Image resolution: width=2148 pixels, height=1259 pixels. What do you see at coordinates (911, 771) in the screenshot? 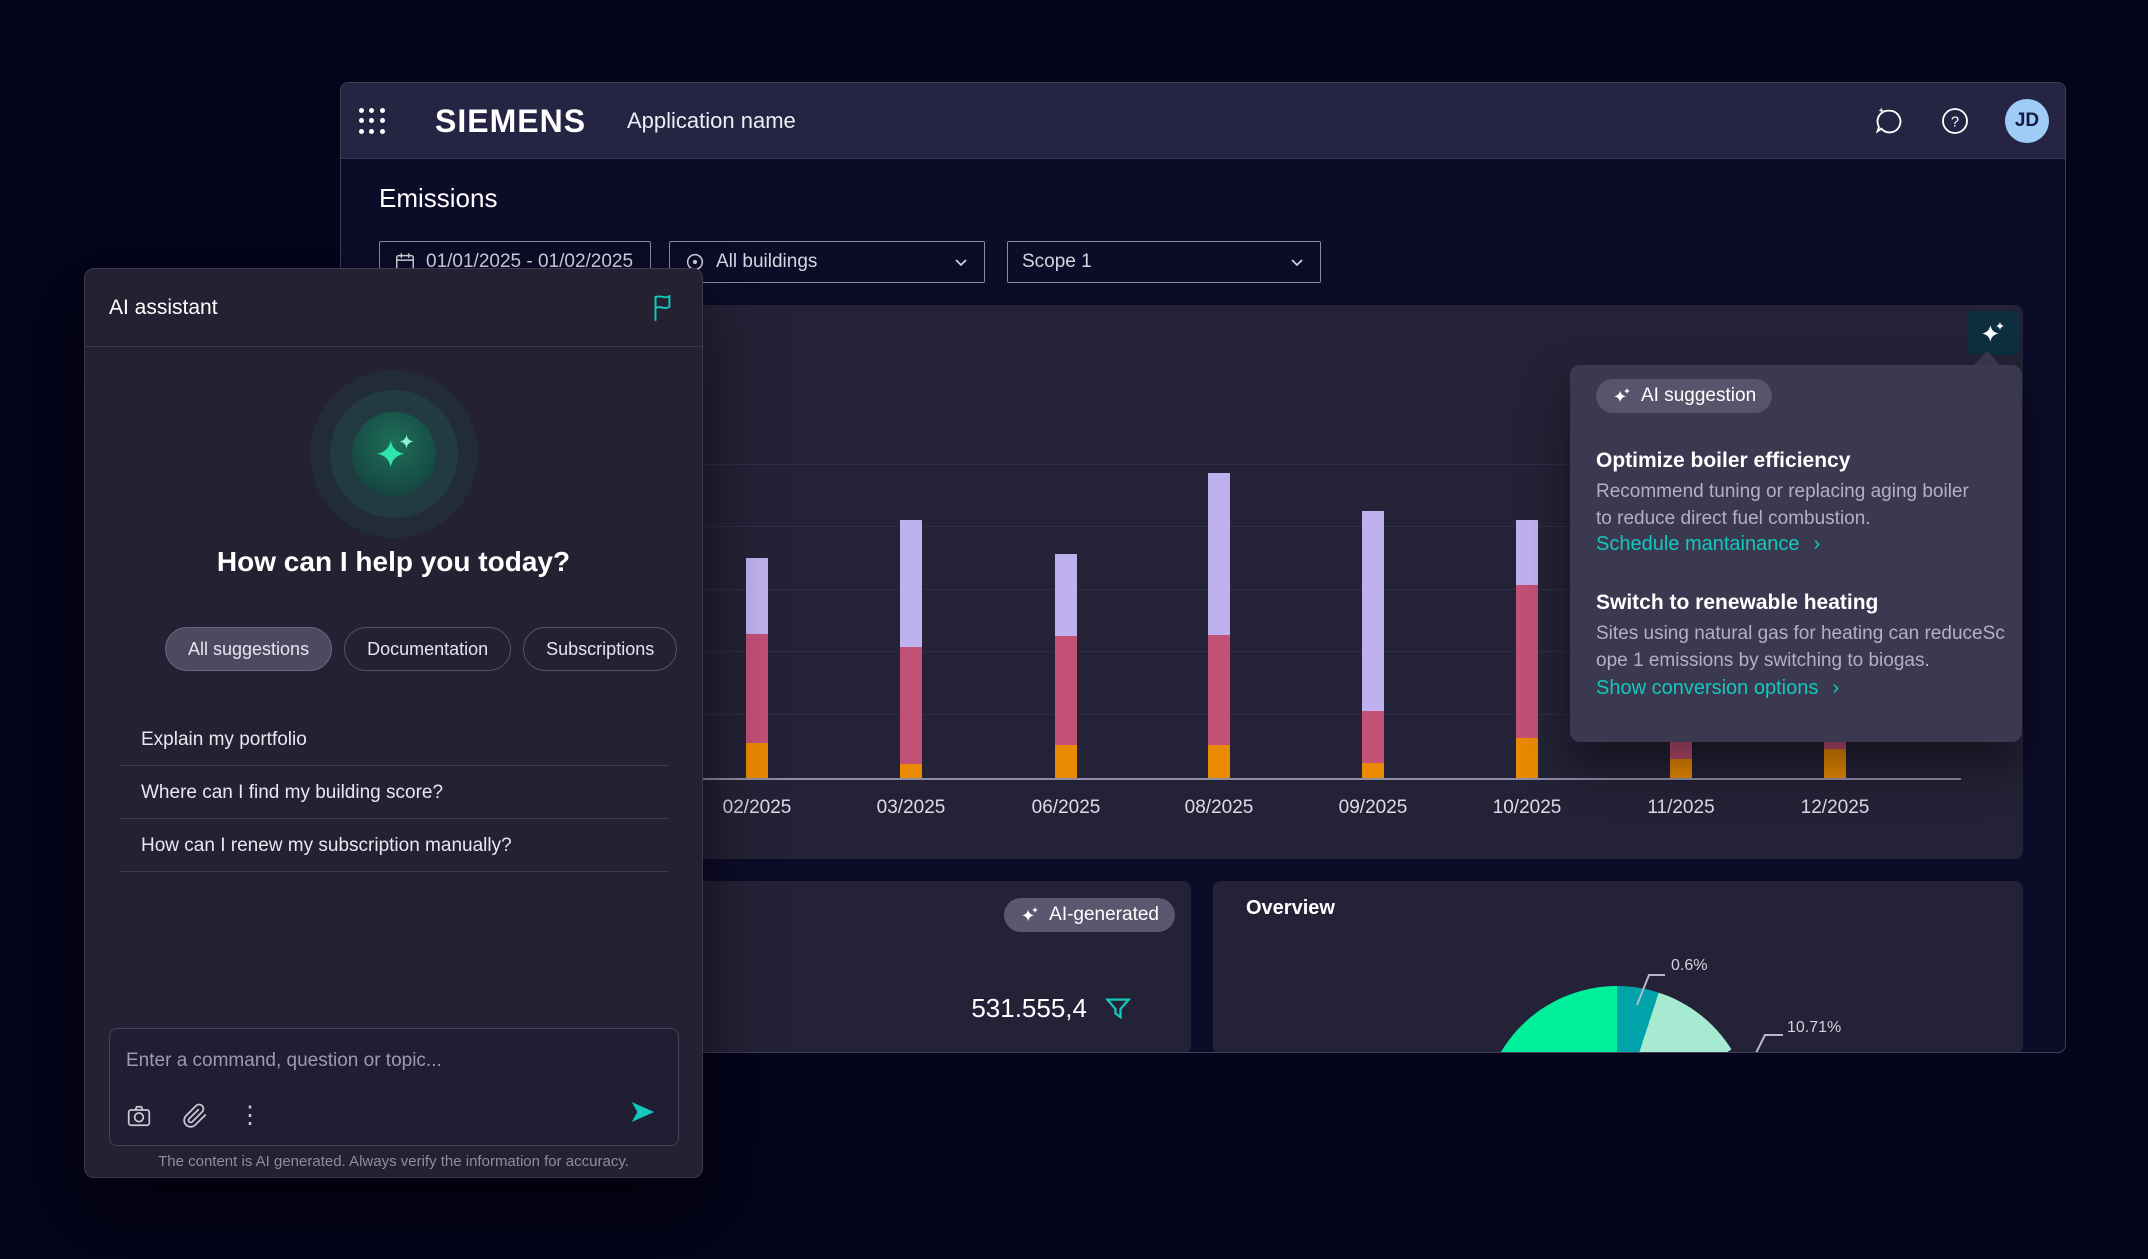
I see `bar-segment-orange-03/2025` at bounding box center [911, 771].